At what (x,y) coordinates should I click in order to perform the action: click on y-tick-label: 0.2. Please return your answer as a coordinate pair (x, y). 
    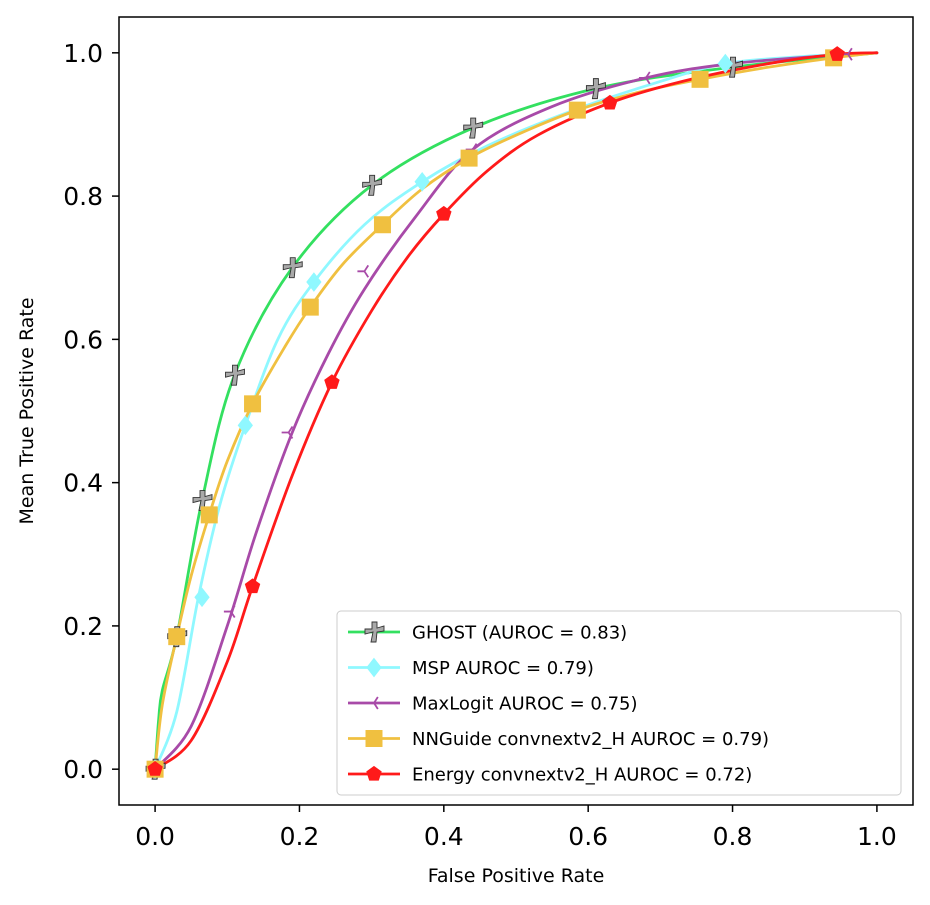
    Looking at the image, I should click on (83, 626).